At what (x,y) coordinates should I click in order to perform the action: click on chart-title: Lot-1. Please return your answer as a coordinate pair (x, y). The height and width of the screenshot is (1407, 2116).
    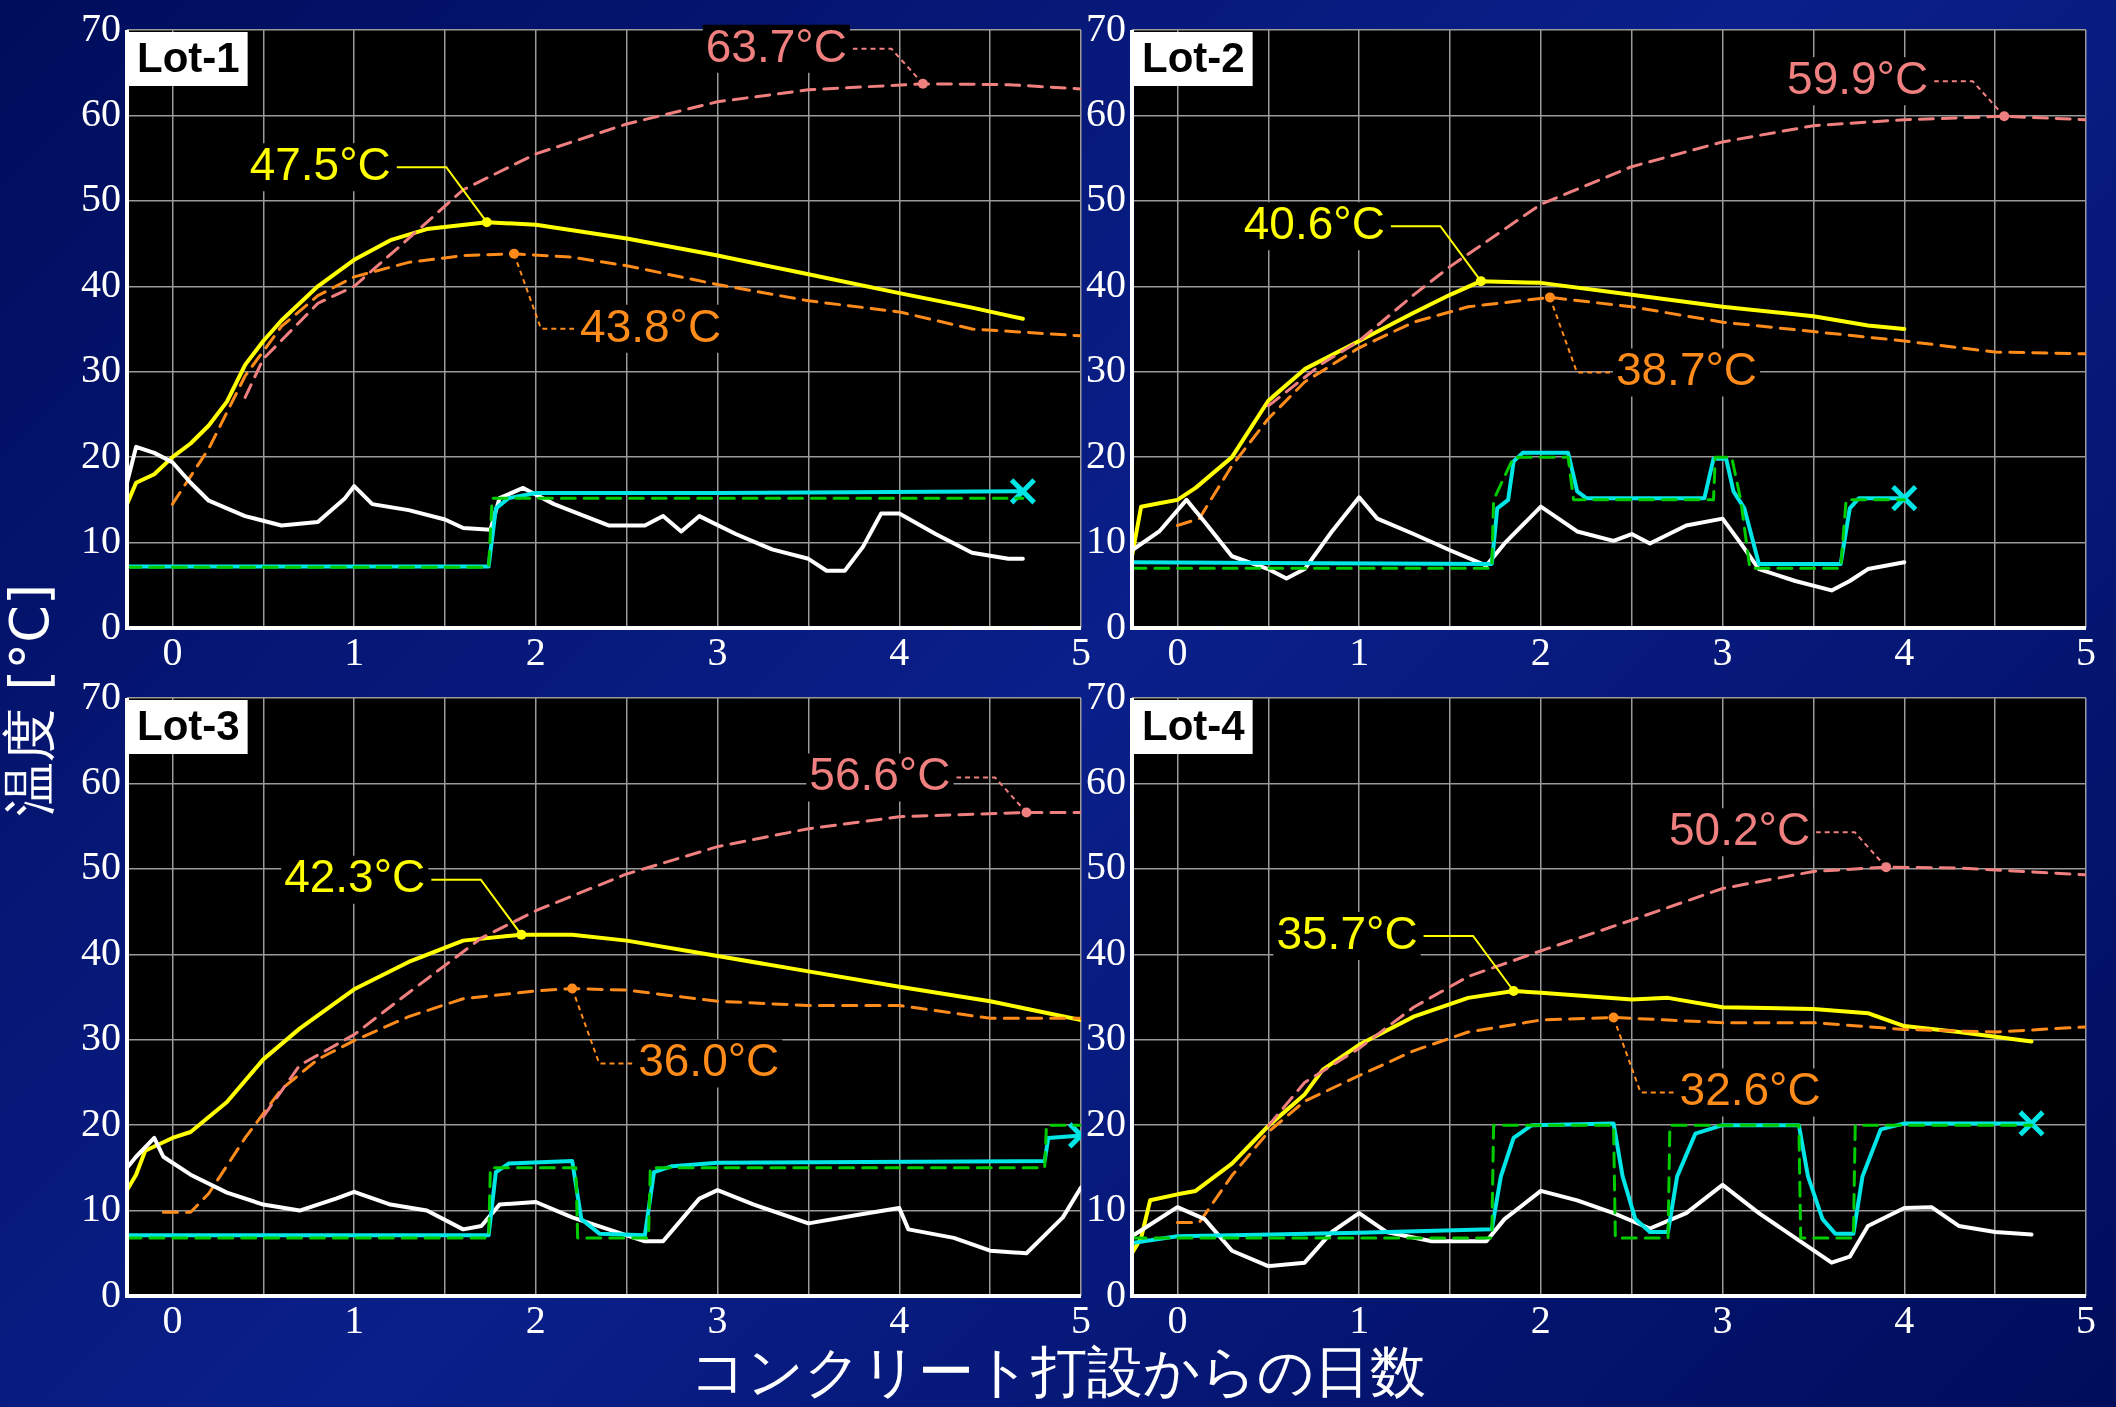
    Looking at the image, I should click on (188, 57).